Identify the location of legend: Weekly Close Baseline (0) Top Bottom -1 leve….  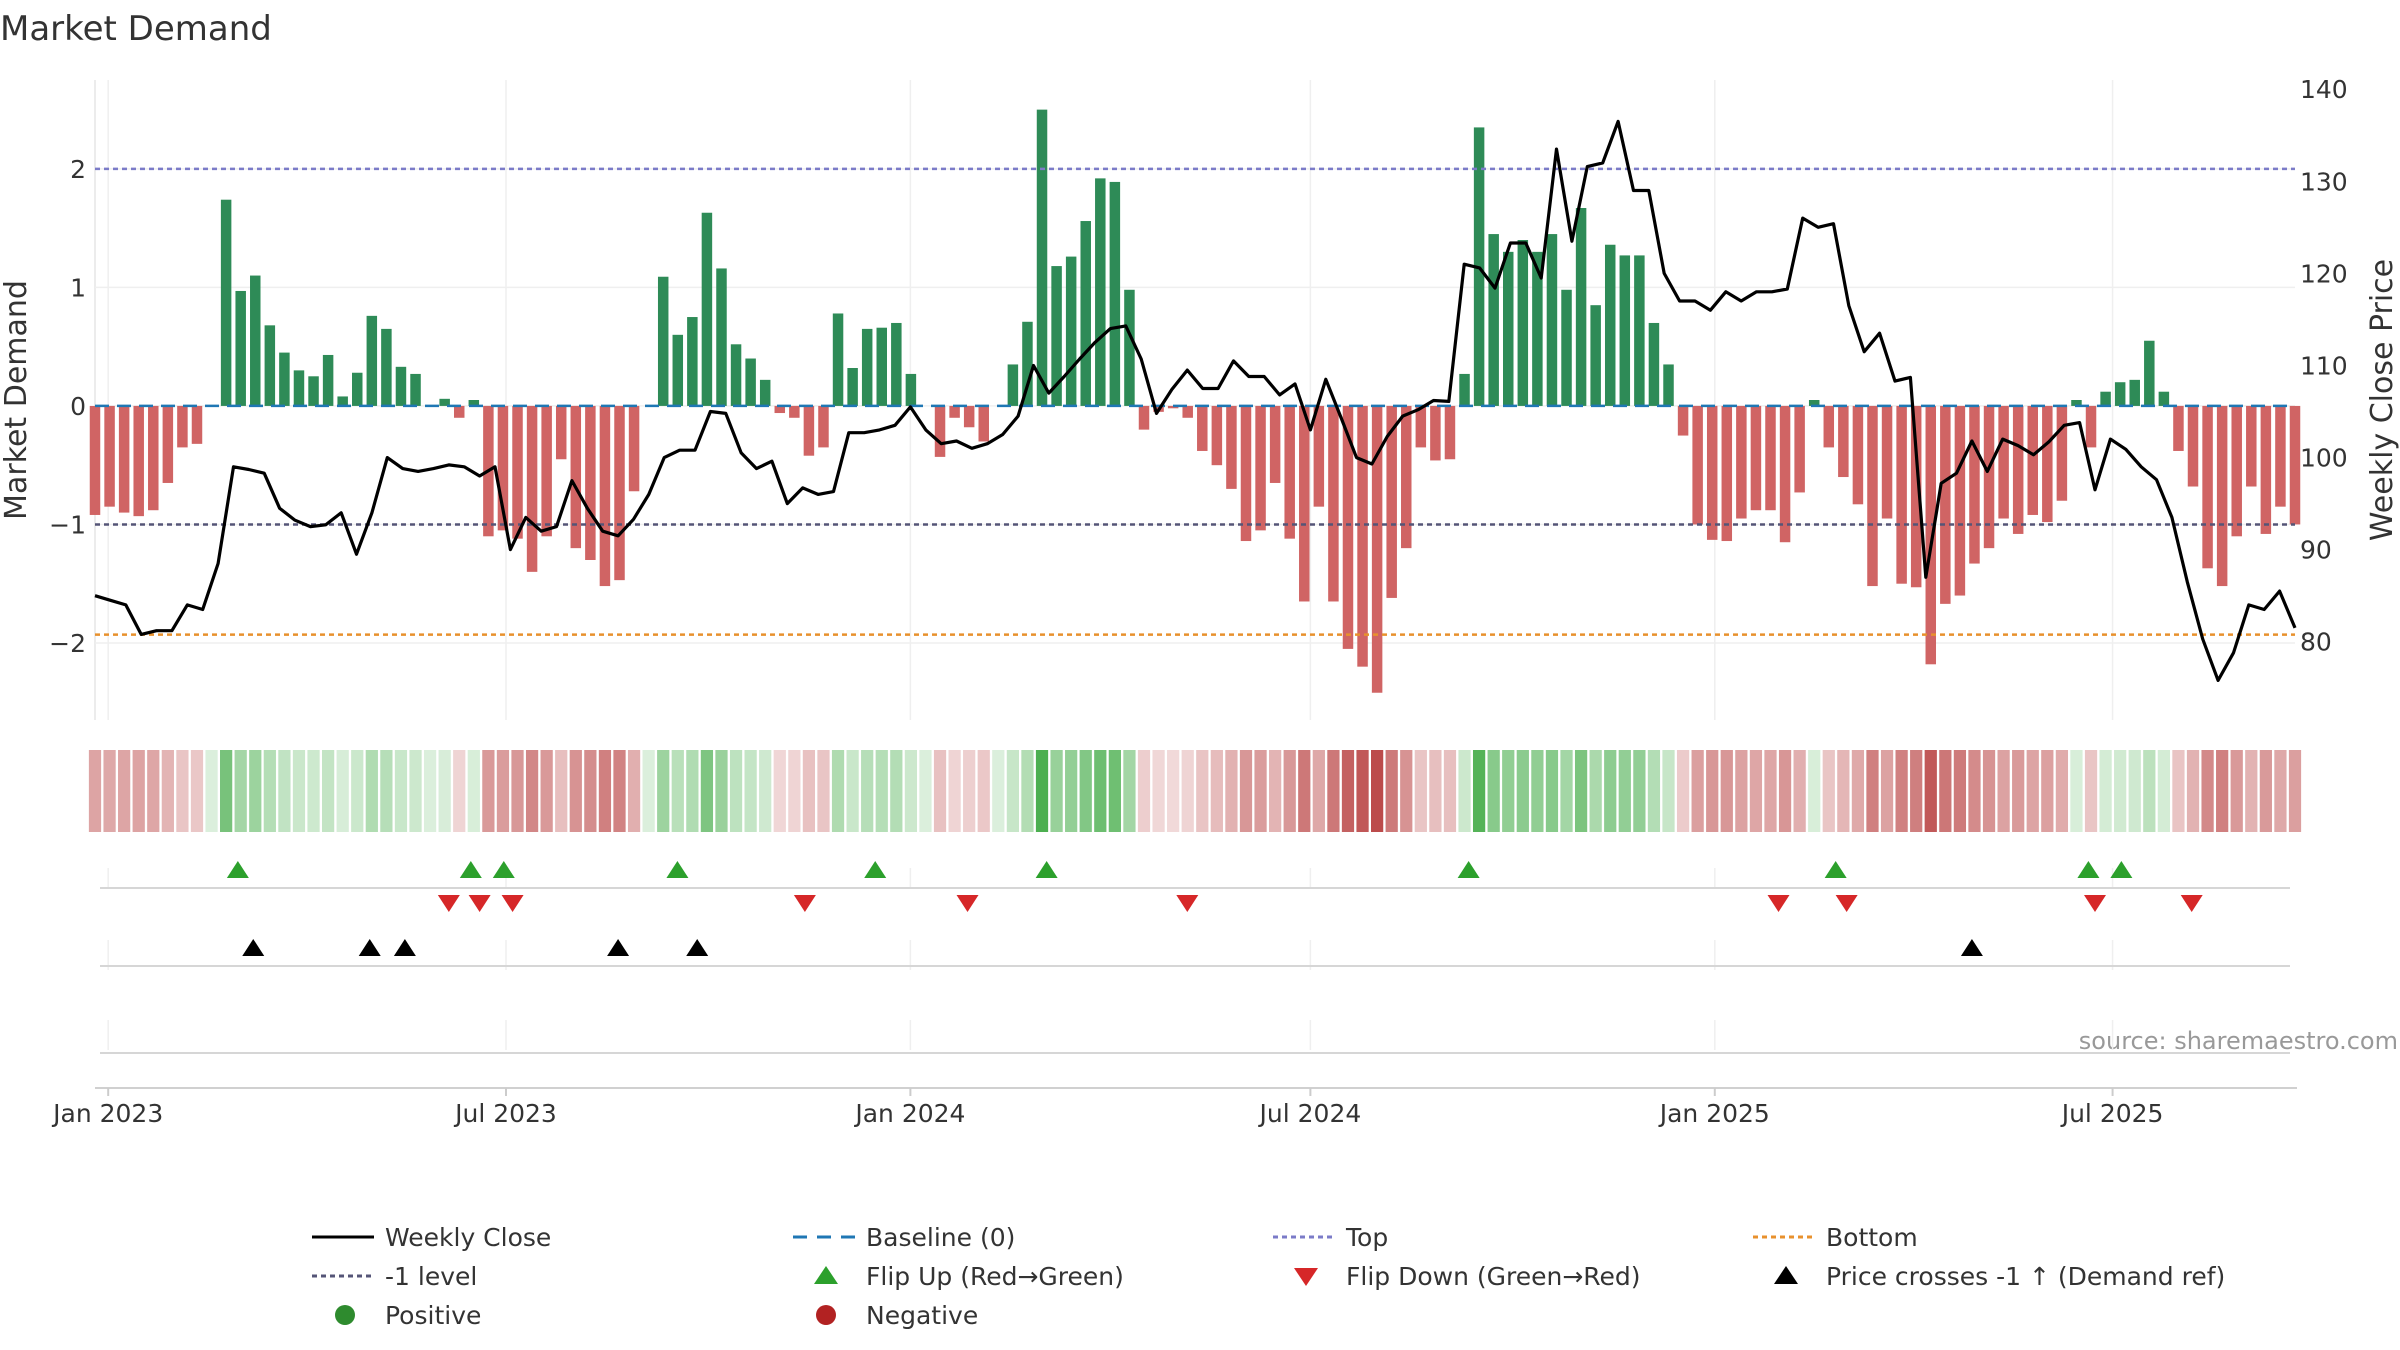
(1268, 1276).